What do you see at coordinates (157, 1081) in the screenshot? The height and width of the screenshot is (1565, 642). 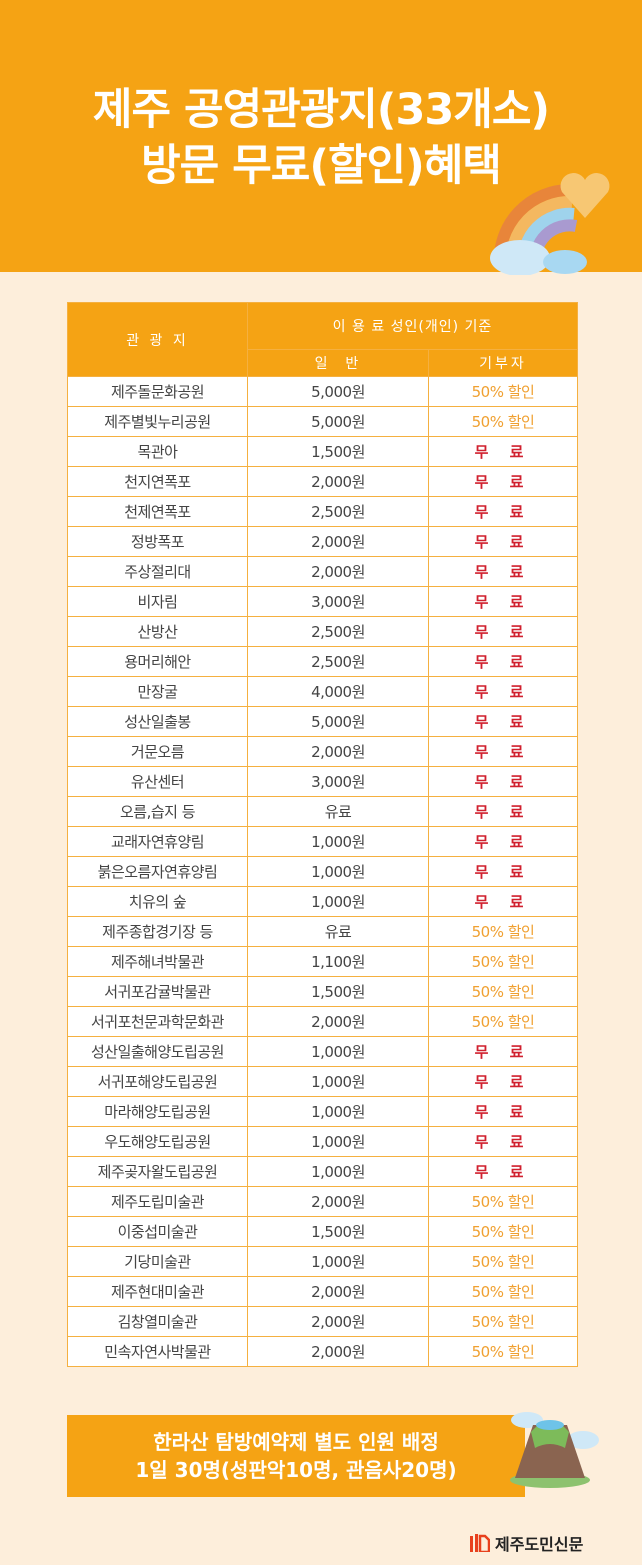 I see `place-cell: 서귀포해양도립공원` at bounding box center [157, 1081].